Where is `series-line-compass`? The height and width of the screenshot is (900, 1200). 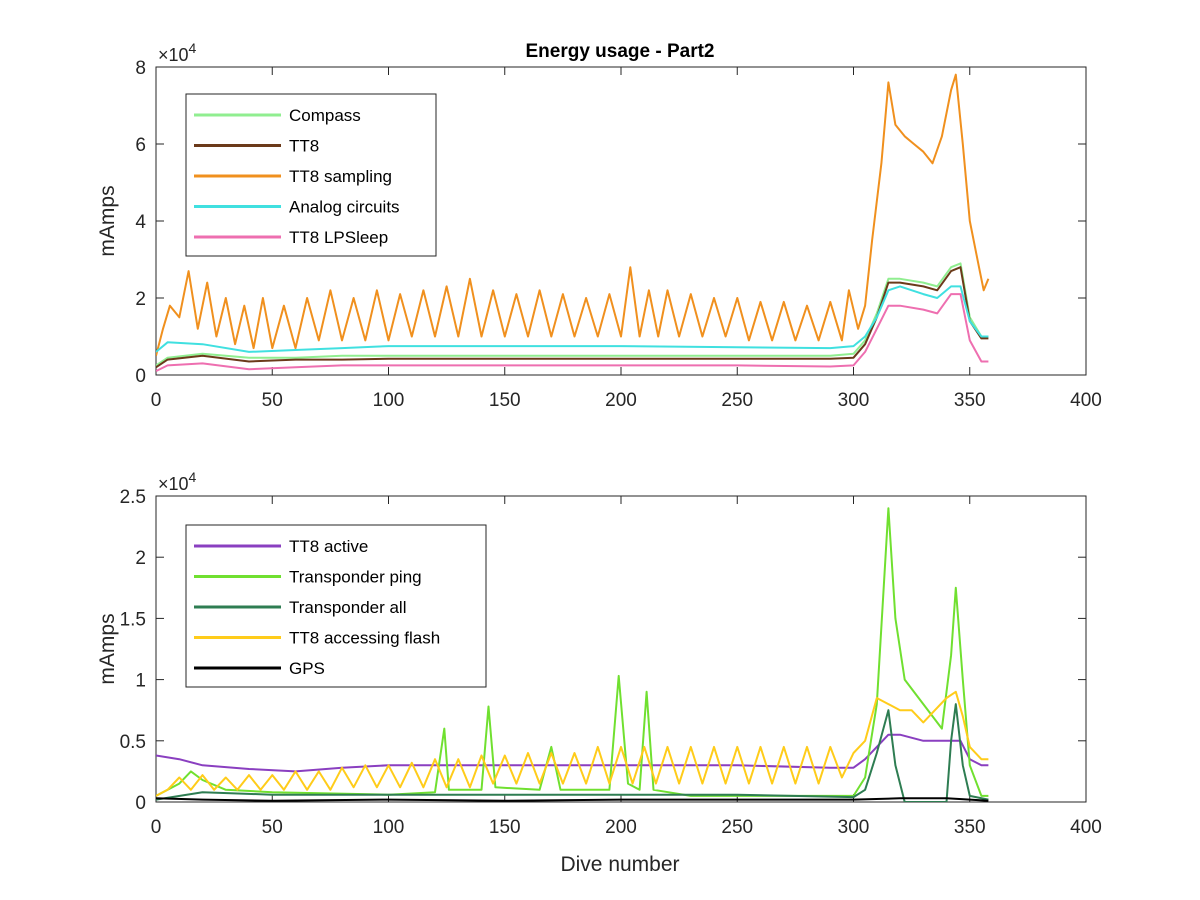
series-line-compass is located at coordinates (572, 314).